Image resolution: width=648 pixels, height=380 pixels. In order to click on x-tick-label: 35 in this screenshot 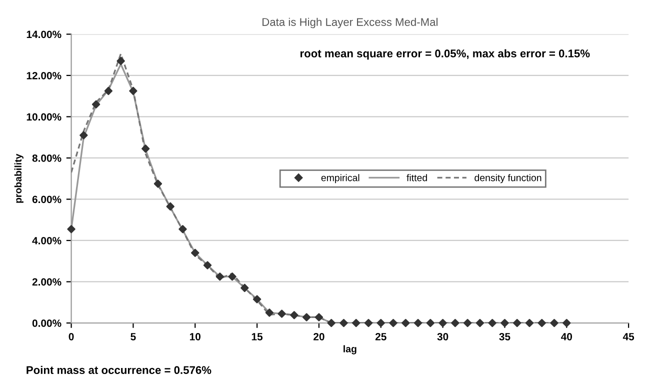, I will do `click(504, 336)`.